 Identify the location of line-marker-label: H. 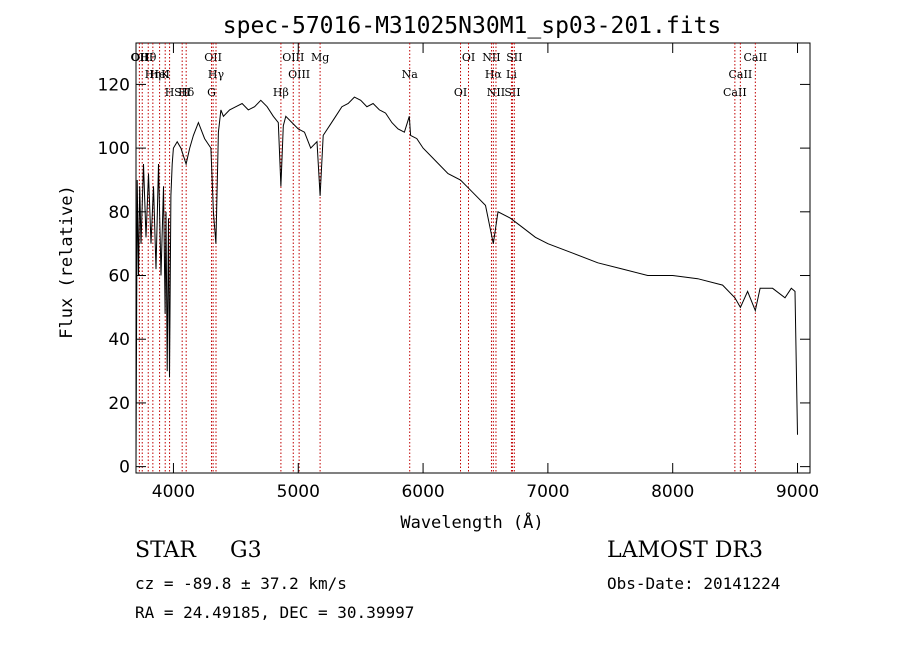
(170, 92).